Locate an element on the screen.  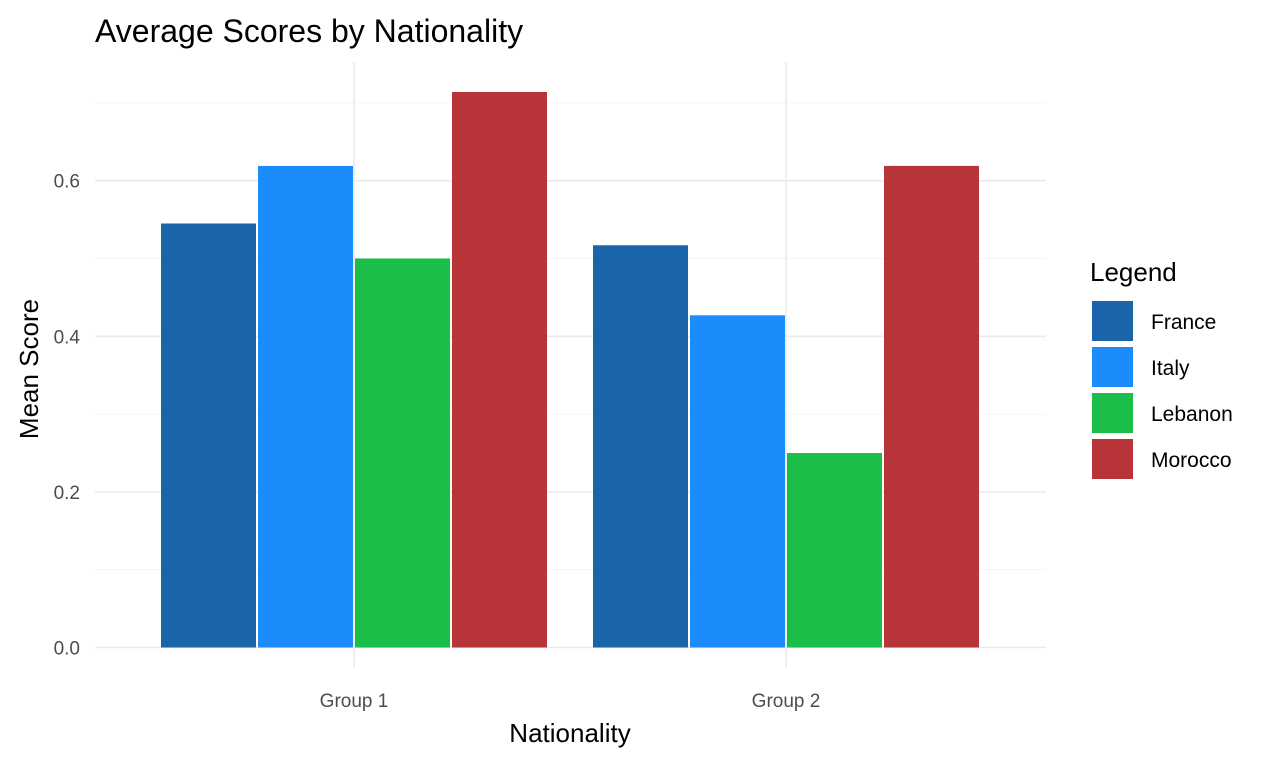
legend-label-france: France is located at coordinates (1183, 322).